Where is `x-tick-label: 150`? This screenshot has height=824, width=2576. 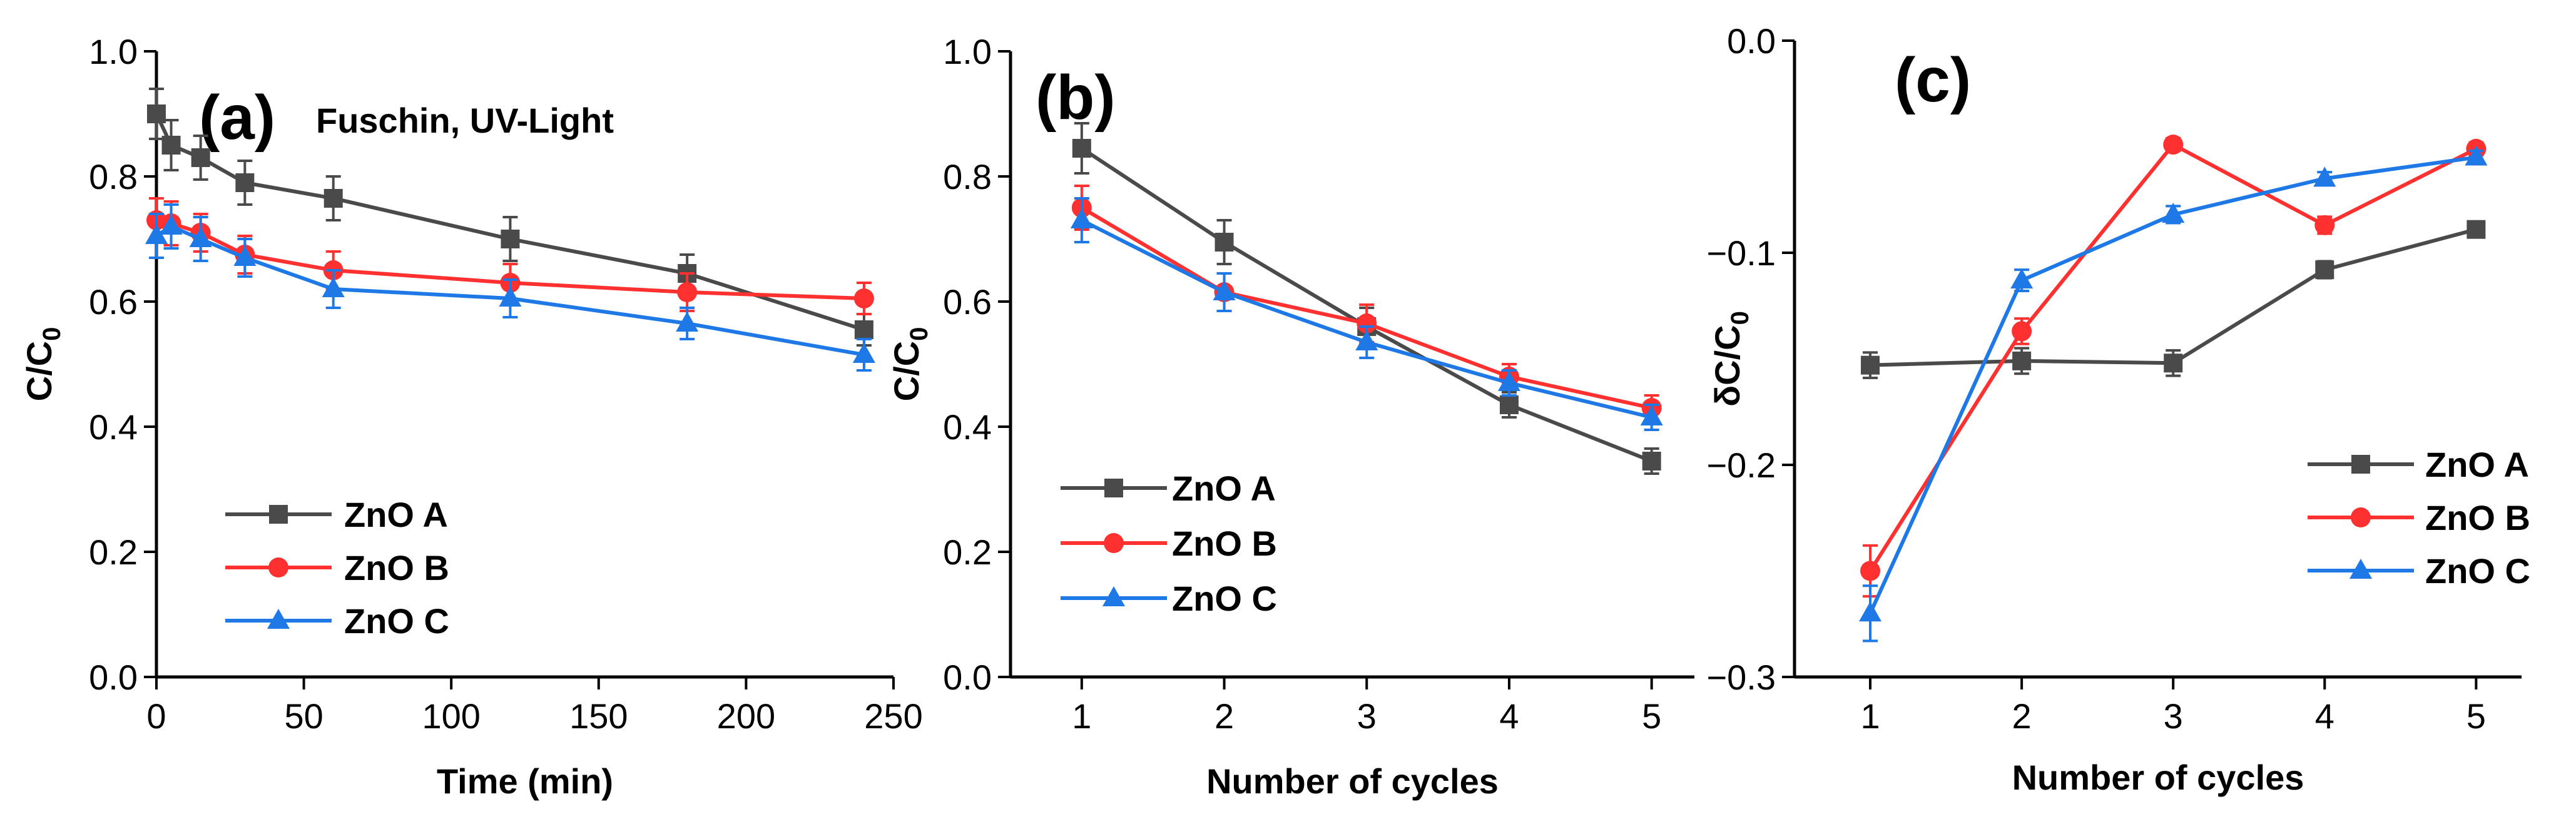 x-tick-label: 150 is located at coordinates (599, 716).